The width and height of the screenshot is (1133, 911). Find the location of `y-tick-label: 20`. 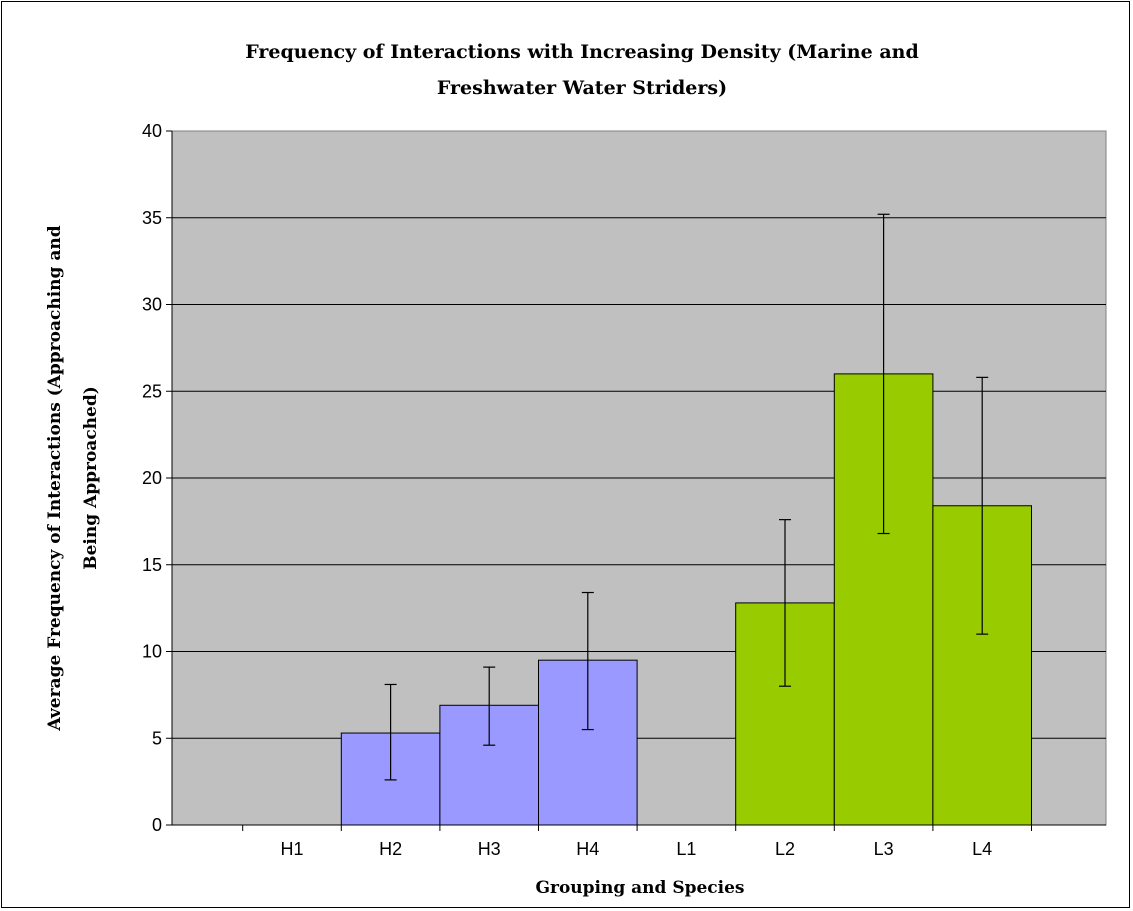

y-tick-label: 20 is located at coordinates (152, 478).